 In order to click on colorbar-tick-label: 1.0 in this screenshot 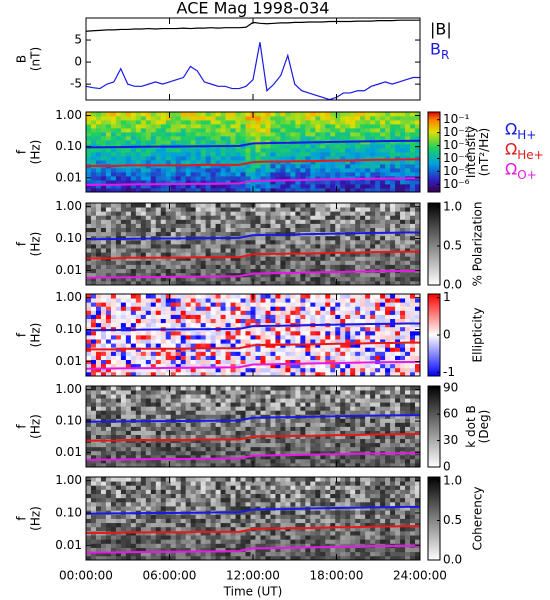, I will do `click(452, 206)`.